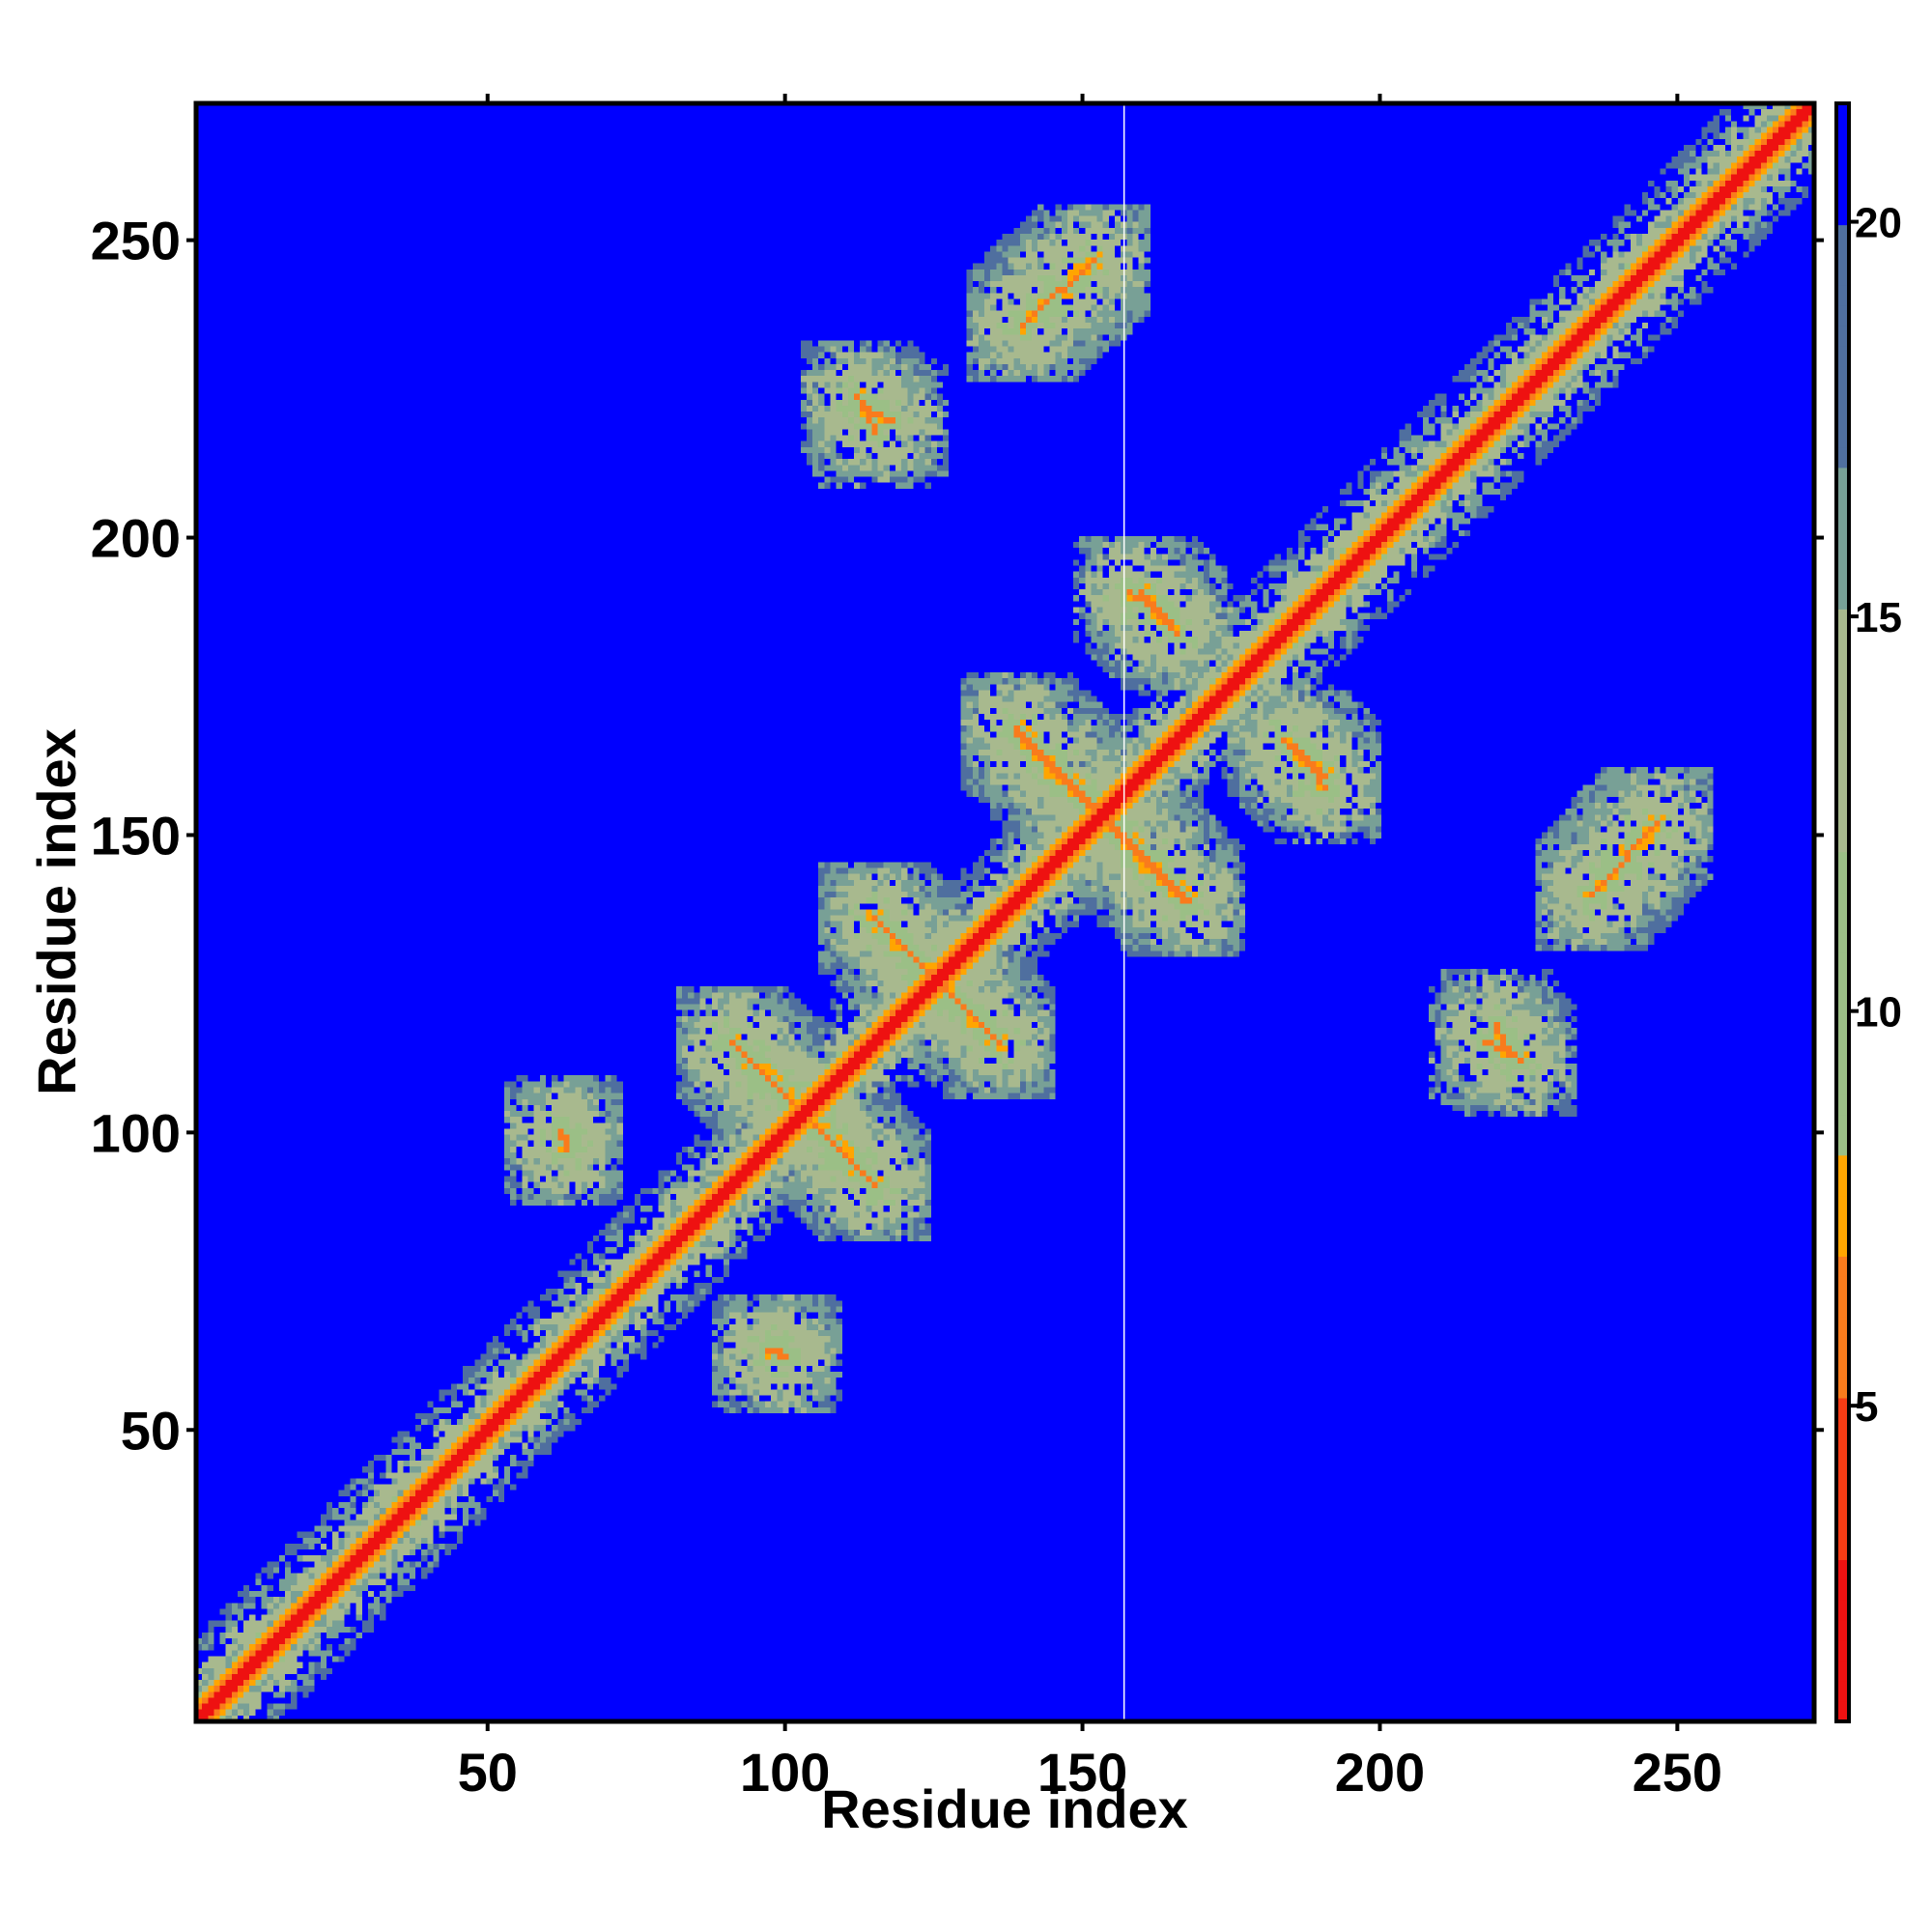 Image resolution: width=1932 pixels, height=1932 pixels. Describe the element at coordinates (1878, 1013) in the screenshot. I see `colorbar-tick-label: 10` at that location.